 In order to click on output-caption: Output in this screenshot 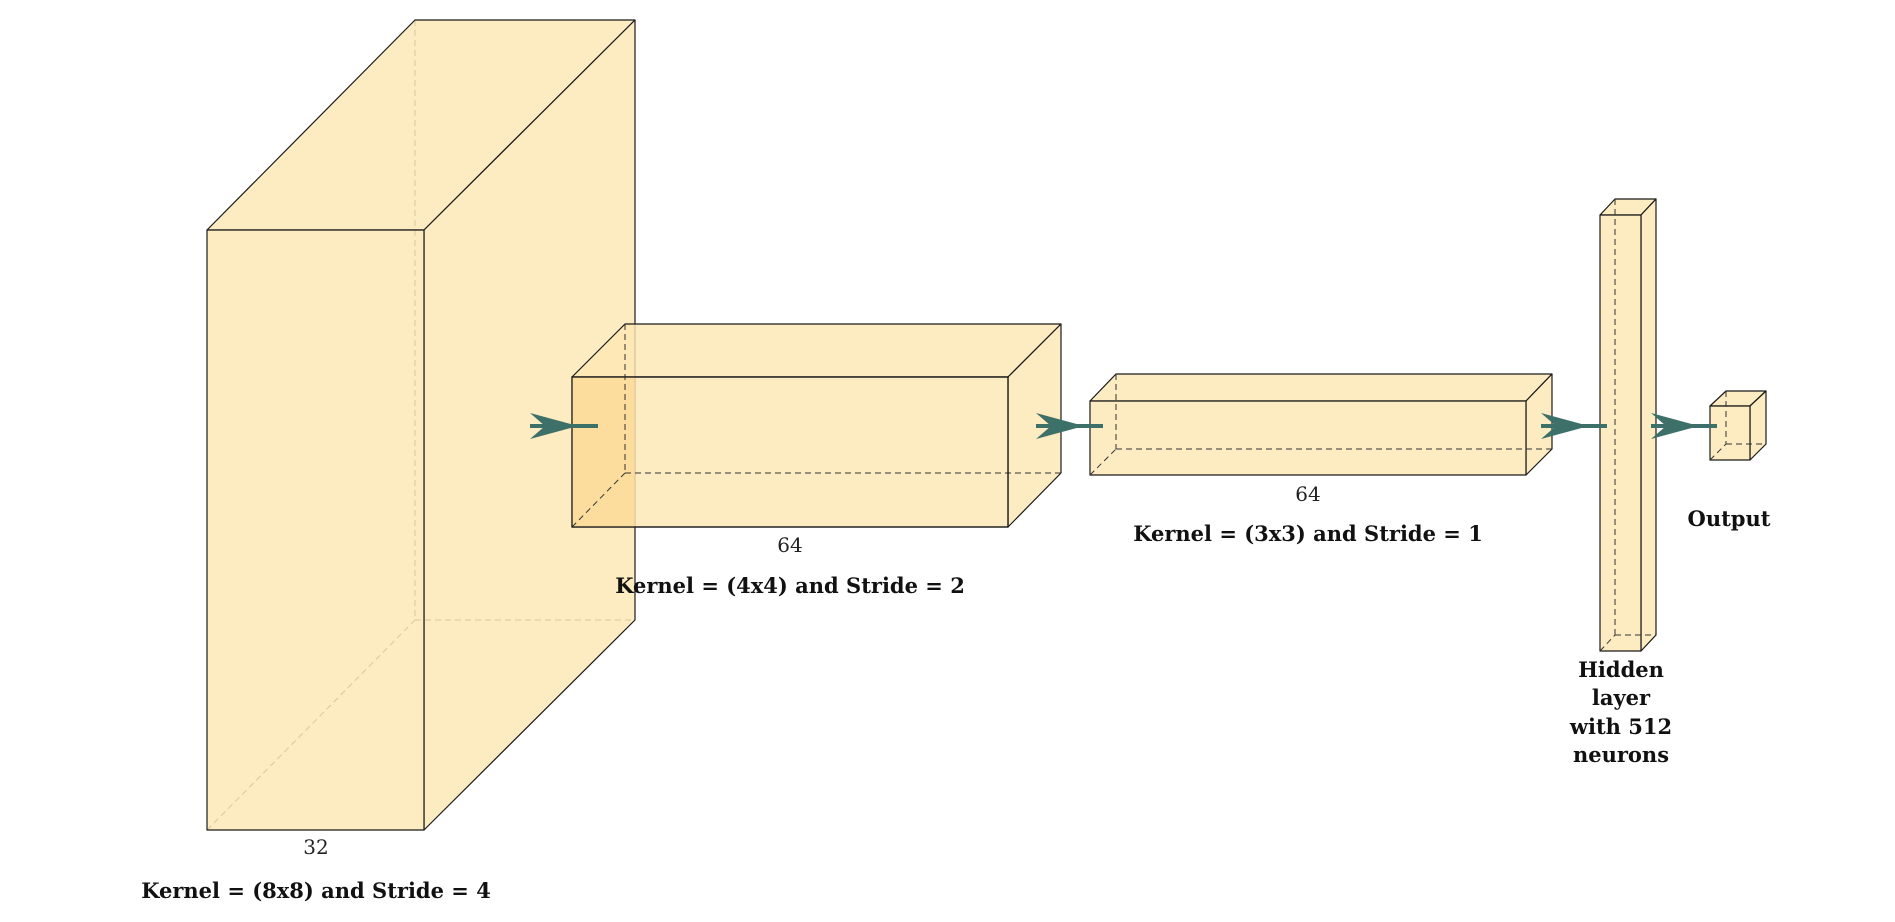, I will do `click(1729, 518)`.